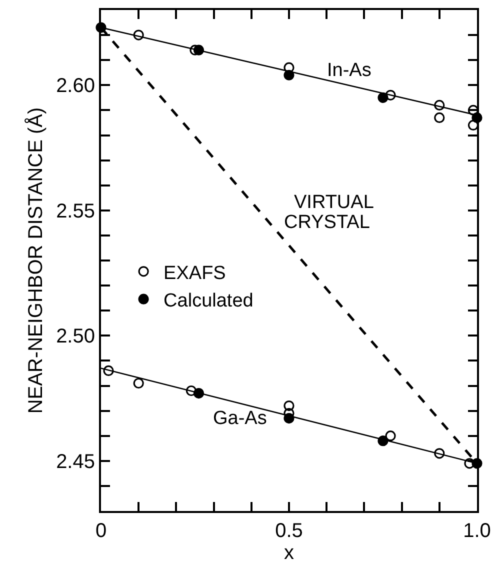 The width and height of the screenshot is (496, 570). What do you see at coordinates (289, 531) in the screenshot?
I see `x-tick-label: 0.5` at bounding box center [289, 531].